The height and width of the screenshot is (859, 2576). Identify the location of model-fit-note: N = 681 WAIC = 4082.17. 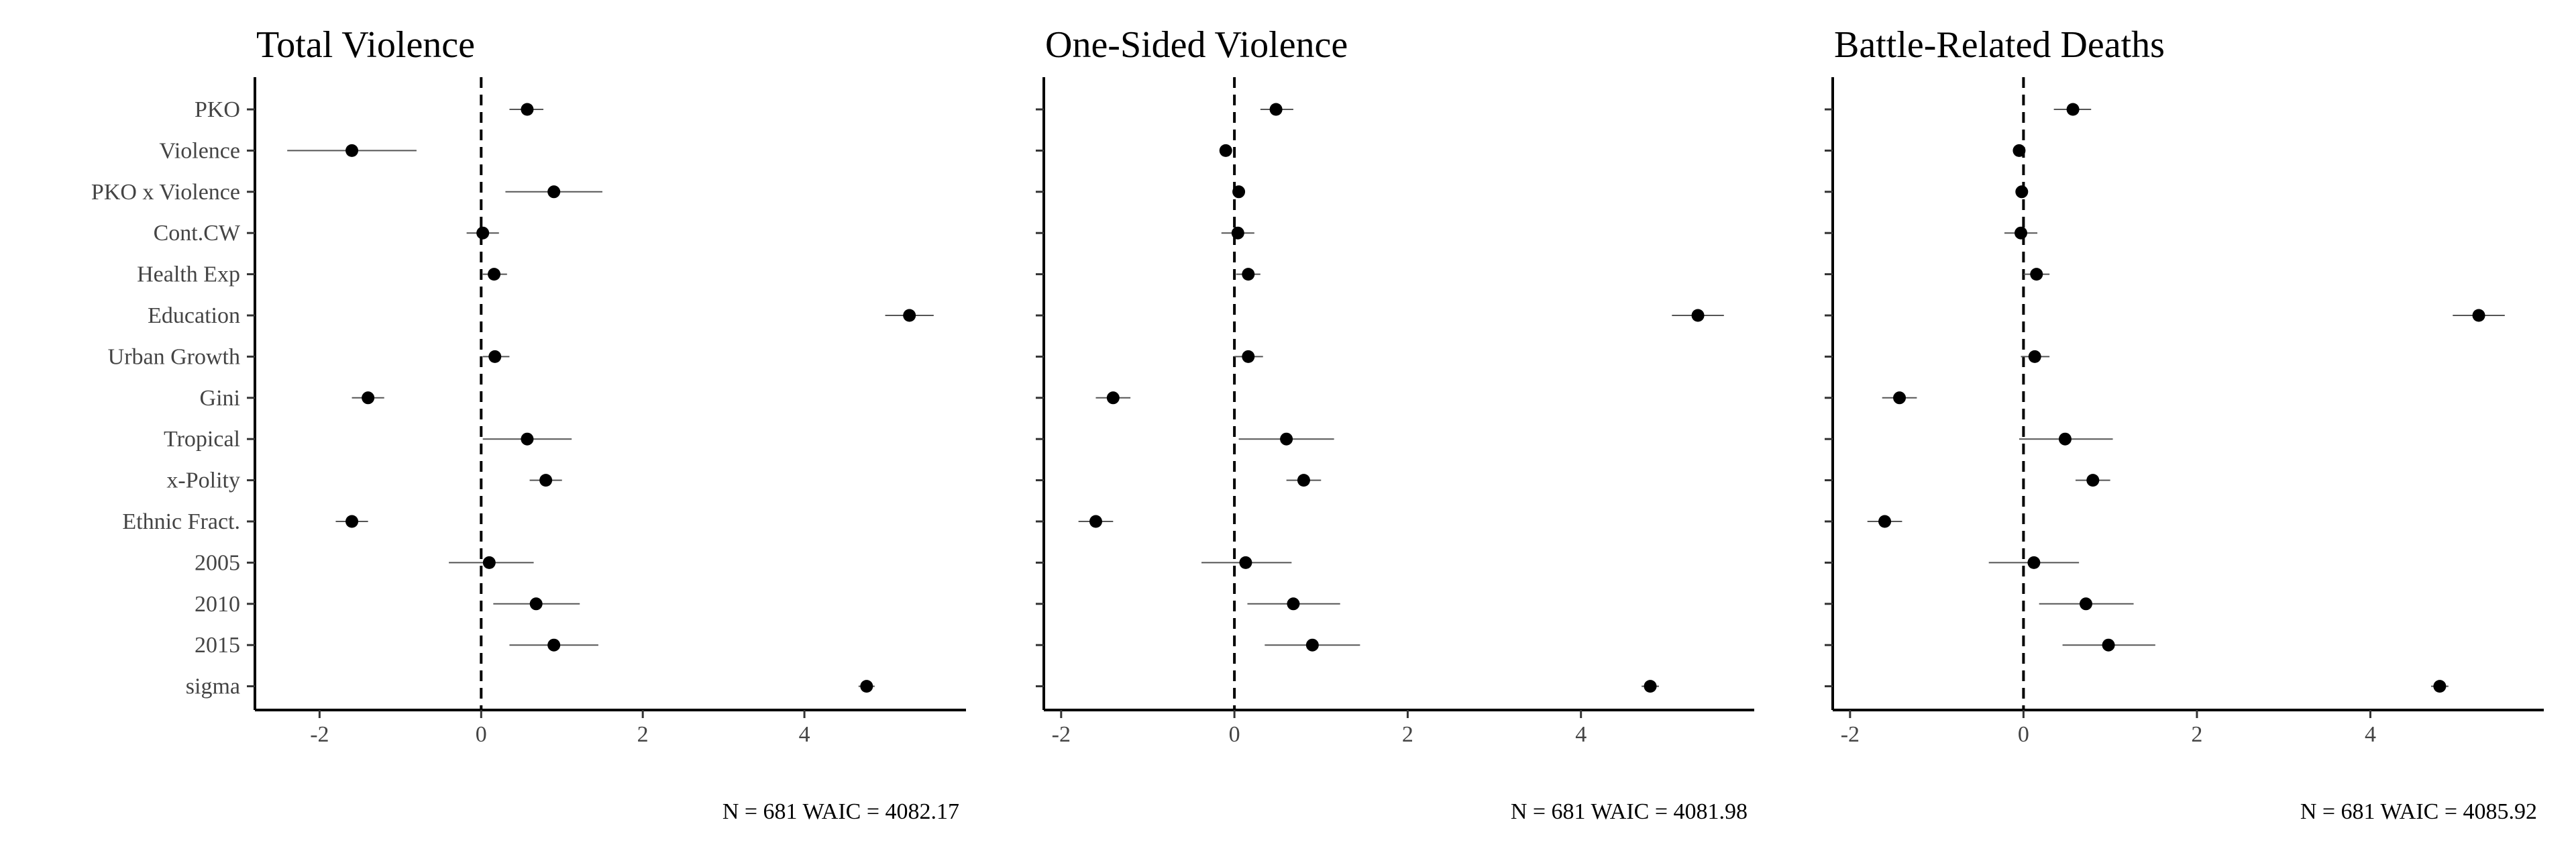
(840, 811).